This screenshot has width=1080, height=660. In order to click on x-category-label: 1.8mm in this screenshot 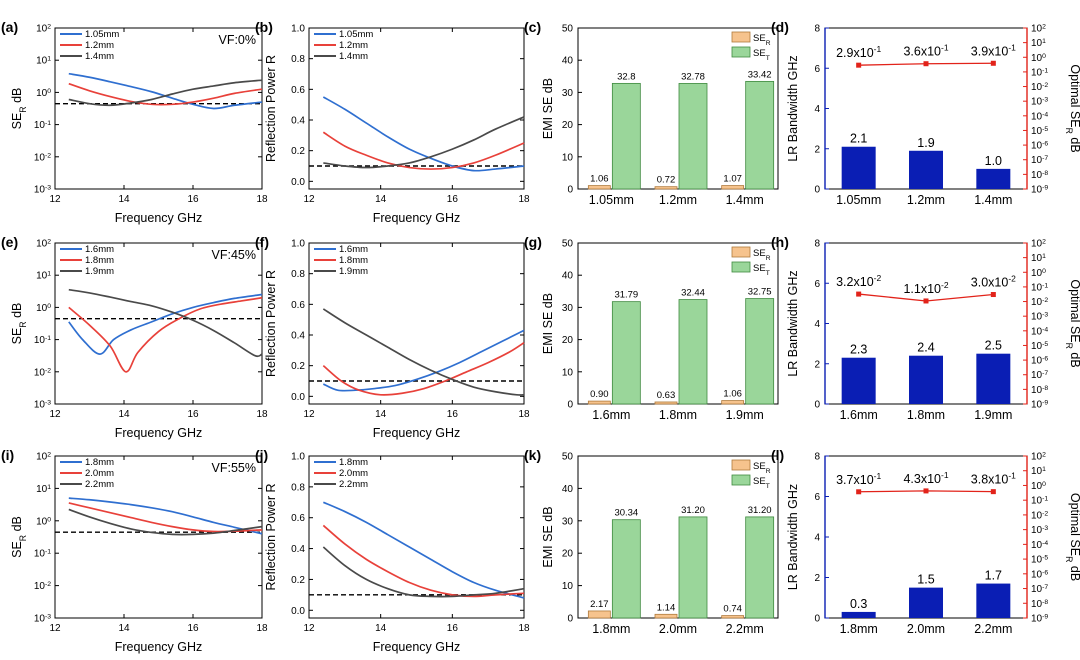, I will do `click(926, 415)`.